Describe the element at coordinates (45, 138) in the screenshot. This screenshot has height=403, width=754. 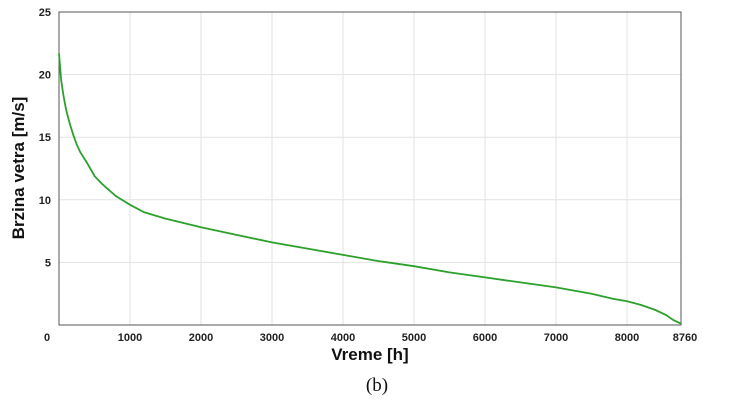
I see `y-tick-label: 15` at that location.